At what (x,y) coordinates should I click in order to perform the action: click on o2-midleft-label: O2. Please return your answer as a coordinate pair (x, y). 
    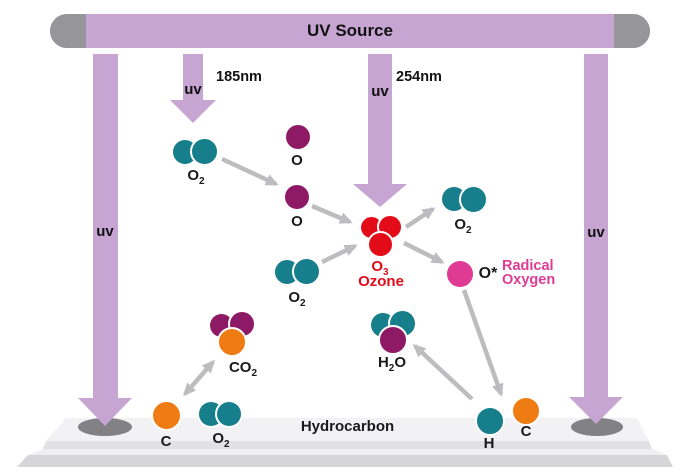
    Looking at the image, I should click on (297, 300).